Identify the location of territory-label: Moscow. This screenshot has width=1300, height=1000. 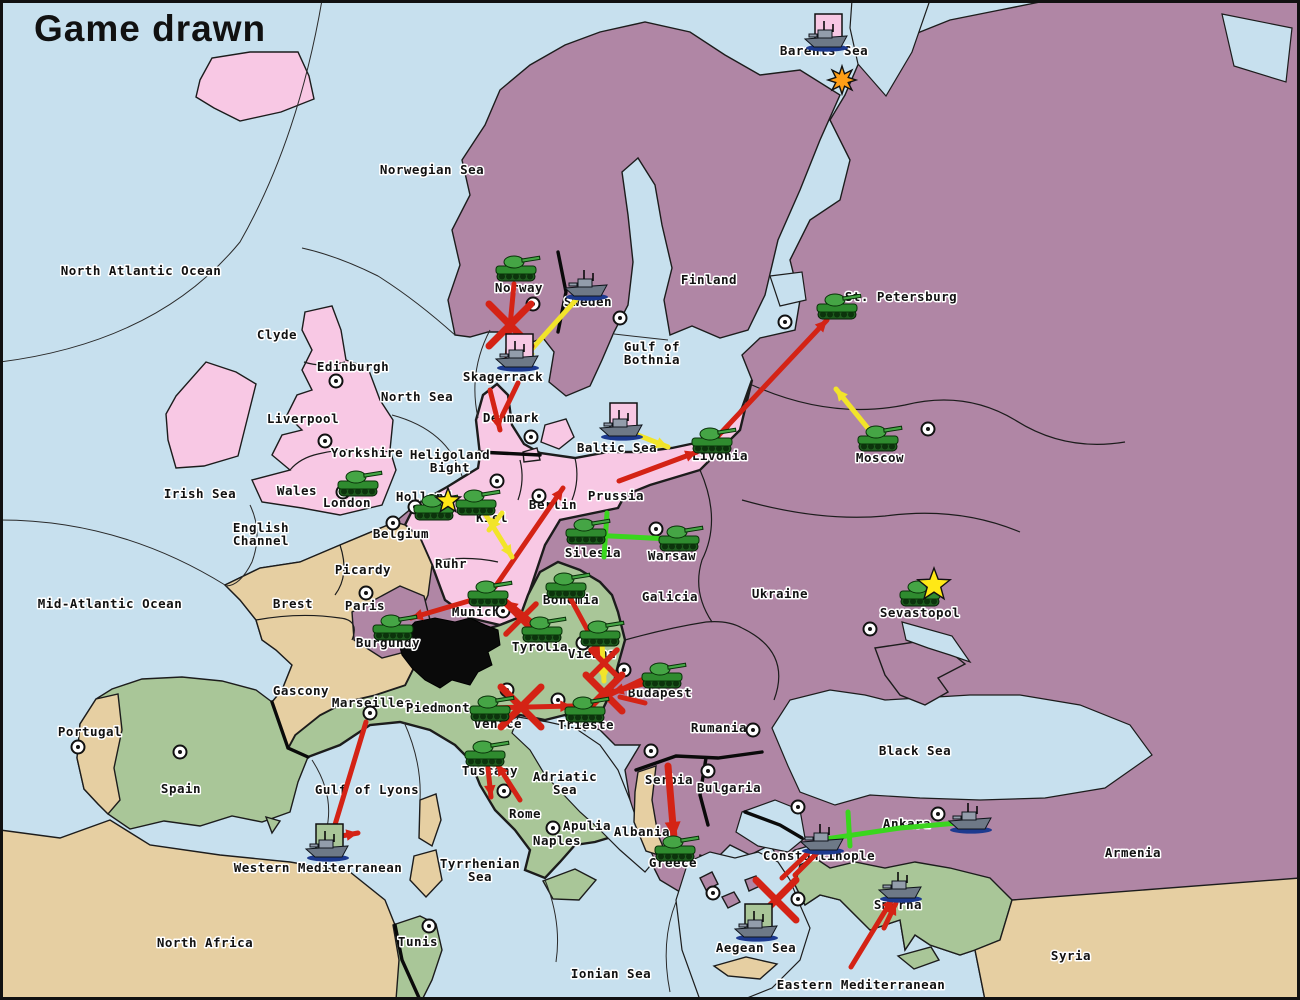
(880, 457).